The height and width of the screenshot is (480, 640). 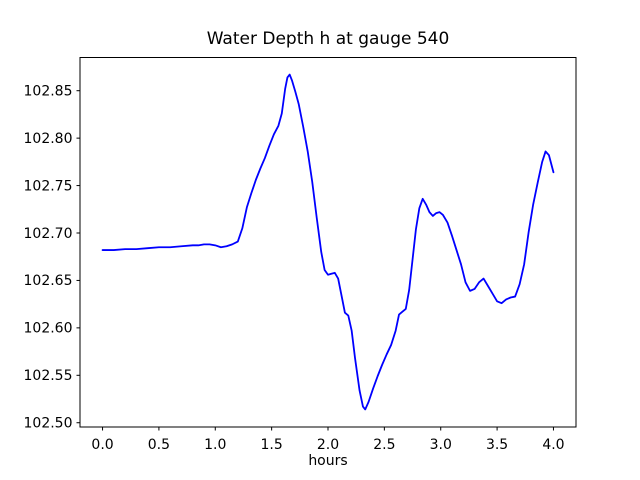 I want to click on x-tick-label: 0.0, so click(x=102, y=445).